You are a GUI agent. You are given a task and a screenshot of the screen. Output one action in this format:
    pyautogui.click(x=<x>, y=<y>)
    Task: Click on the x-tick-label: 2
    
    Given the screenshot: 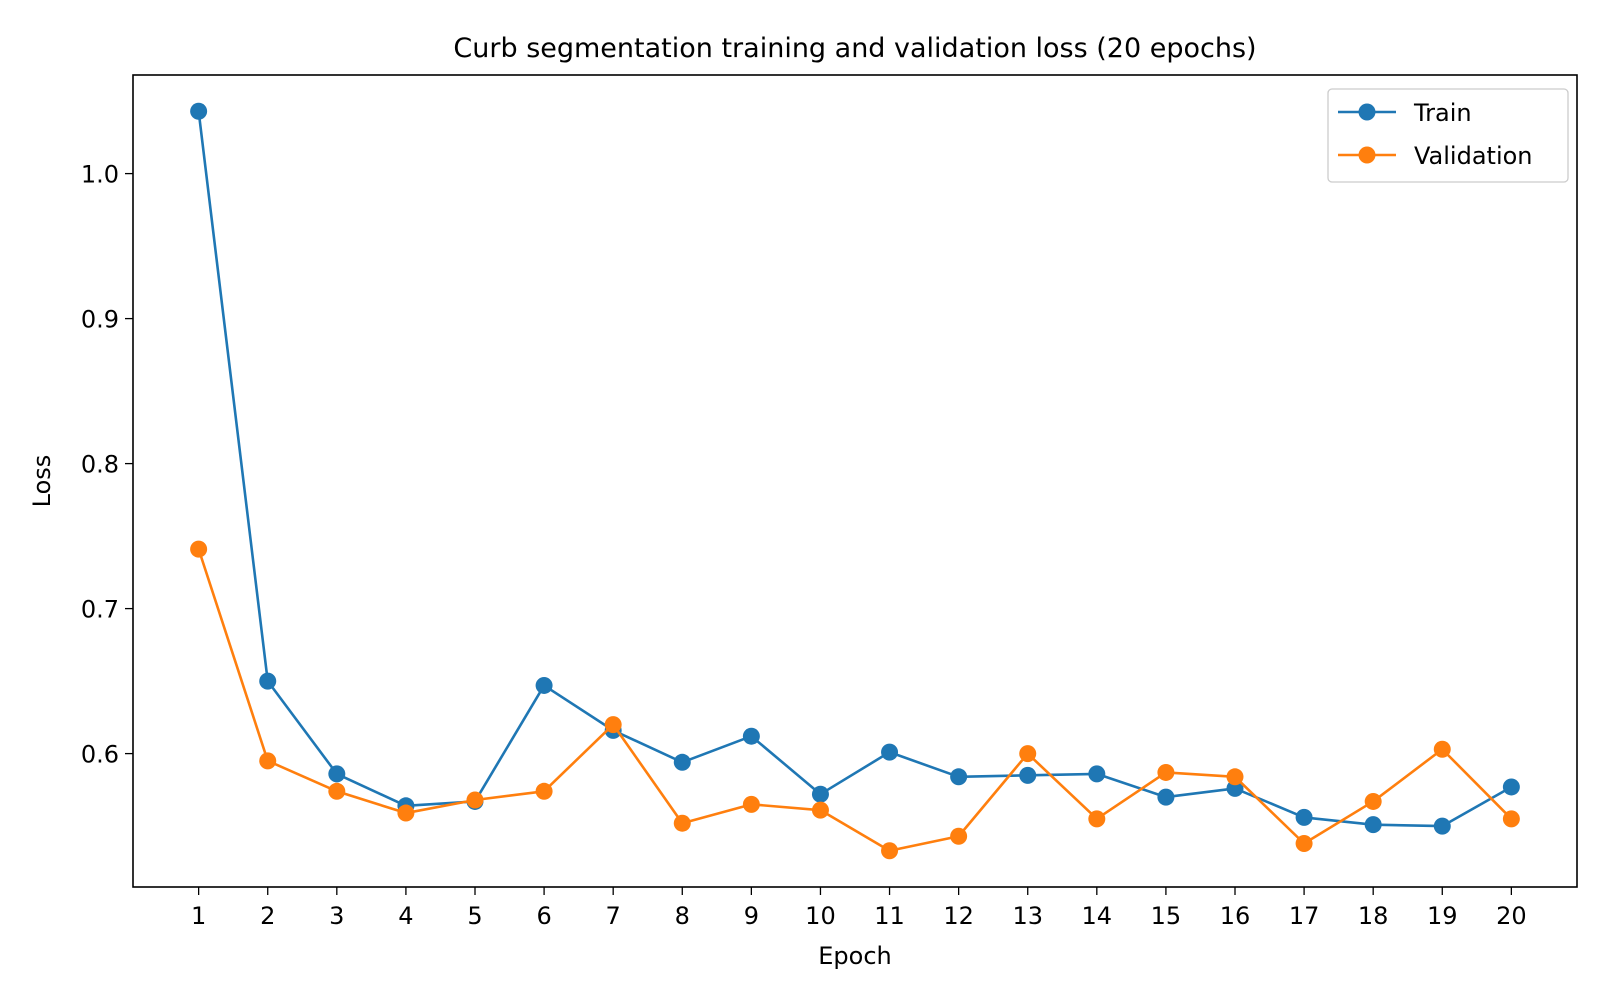 What is the action you would take?
    pyautogui.click(x=267, y=916)
    